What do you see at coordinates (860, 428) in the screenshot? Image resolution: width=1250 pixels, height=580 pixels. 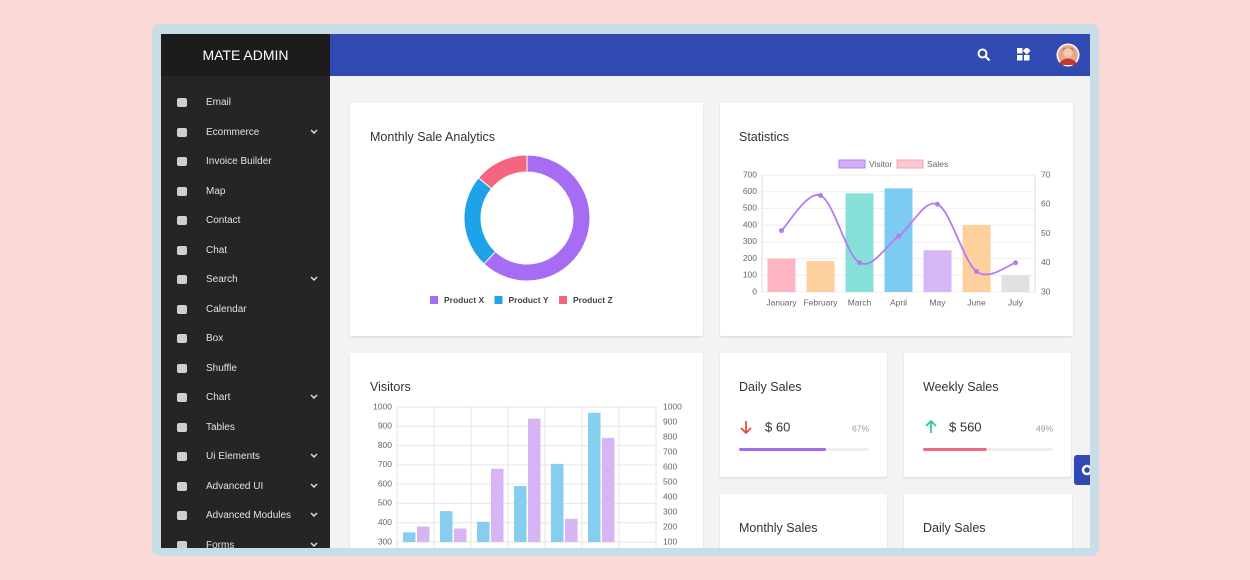 I see `percent-label: 67%` at bounding box center [860, 428].